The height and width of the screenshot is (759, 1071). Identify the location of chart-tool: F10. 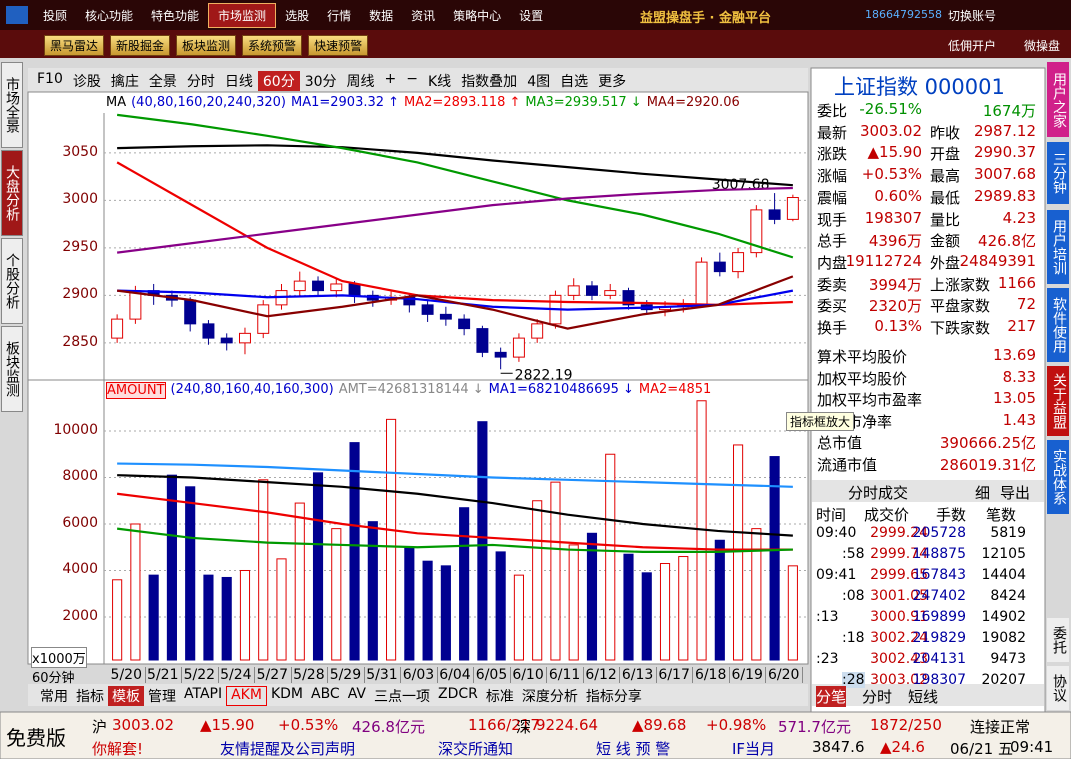
(50, 79).